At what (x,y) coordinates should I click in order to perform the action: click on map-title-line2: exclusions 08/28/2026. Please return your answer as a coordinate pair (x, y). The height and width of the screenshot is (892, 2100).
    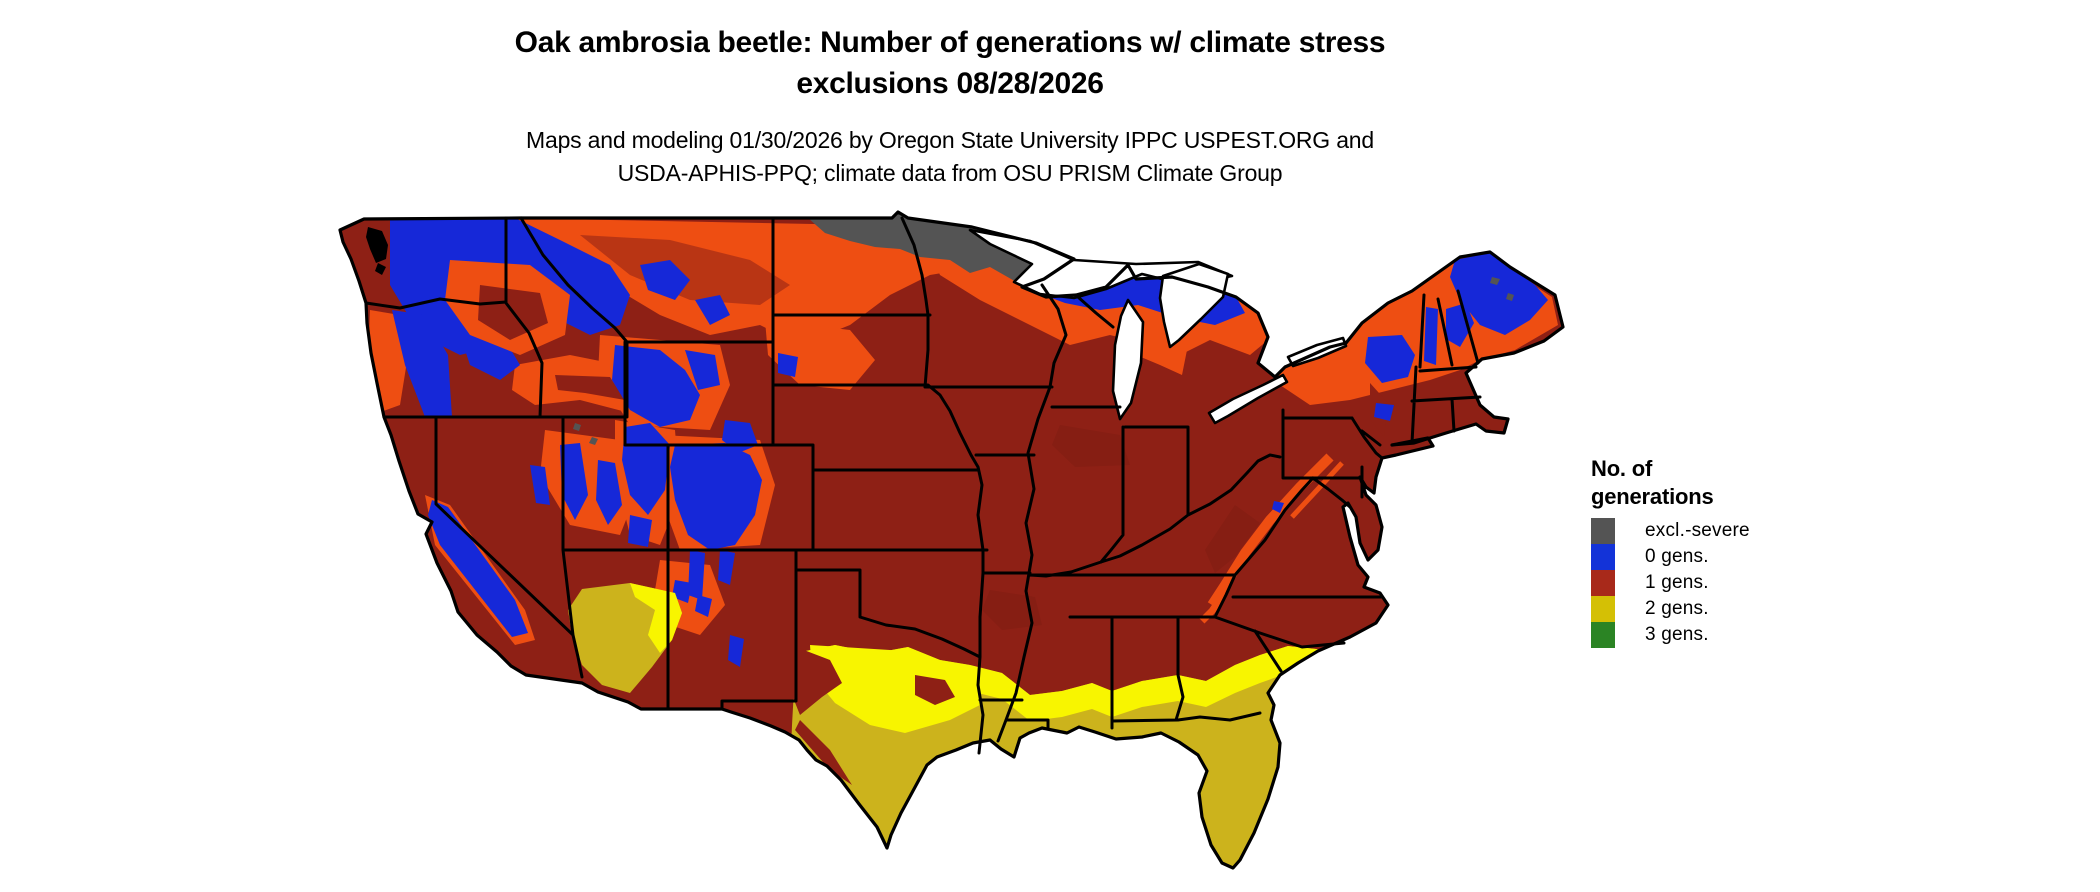
    Looking at the image, I should click on (950, 83).